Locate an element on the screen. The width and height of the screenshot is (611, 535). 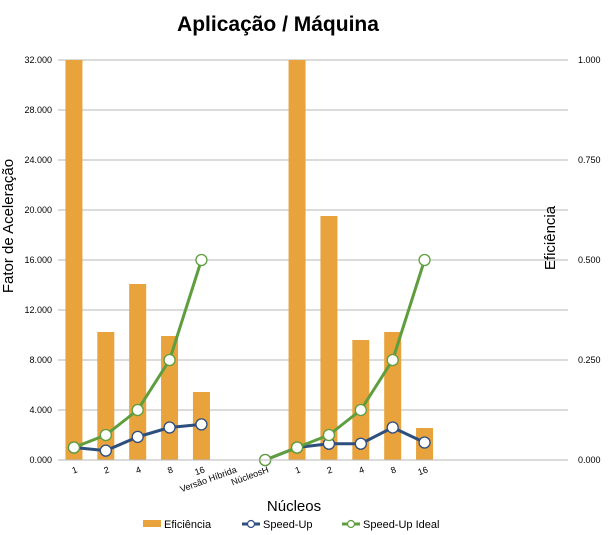
series-group is located at coordinates (249, 442).